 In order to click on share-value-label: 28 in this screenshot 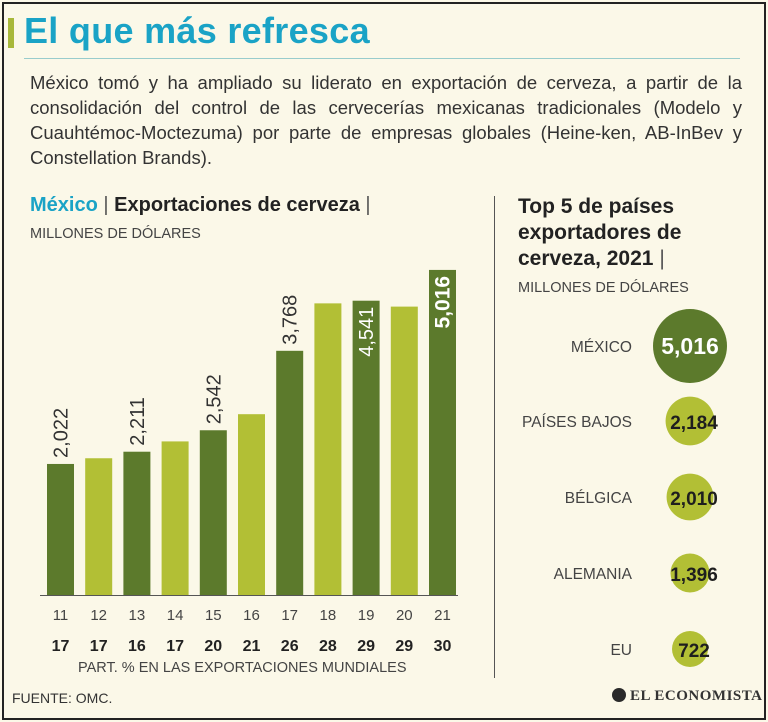, I will do `click(328, 646)`.